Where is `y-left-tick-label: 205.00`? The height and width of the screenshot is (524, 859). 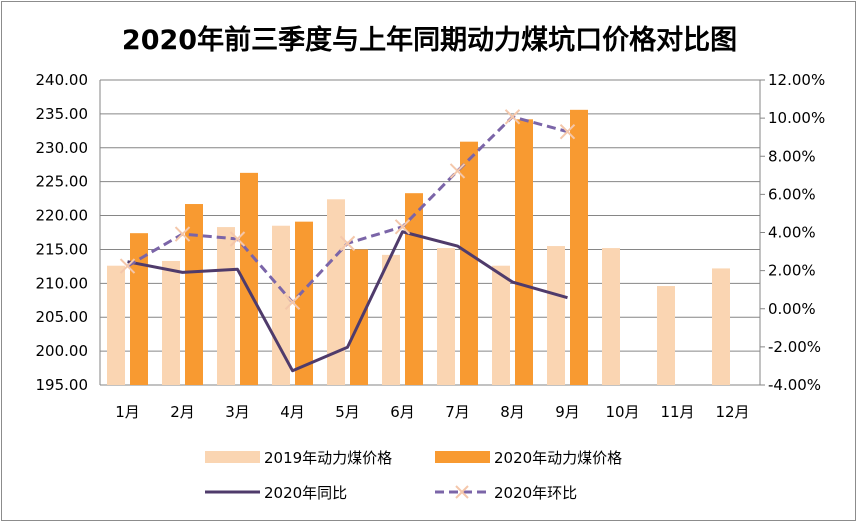
y-left-tick-label: 205.00 is located at coordinates (62, 317).